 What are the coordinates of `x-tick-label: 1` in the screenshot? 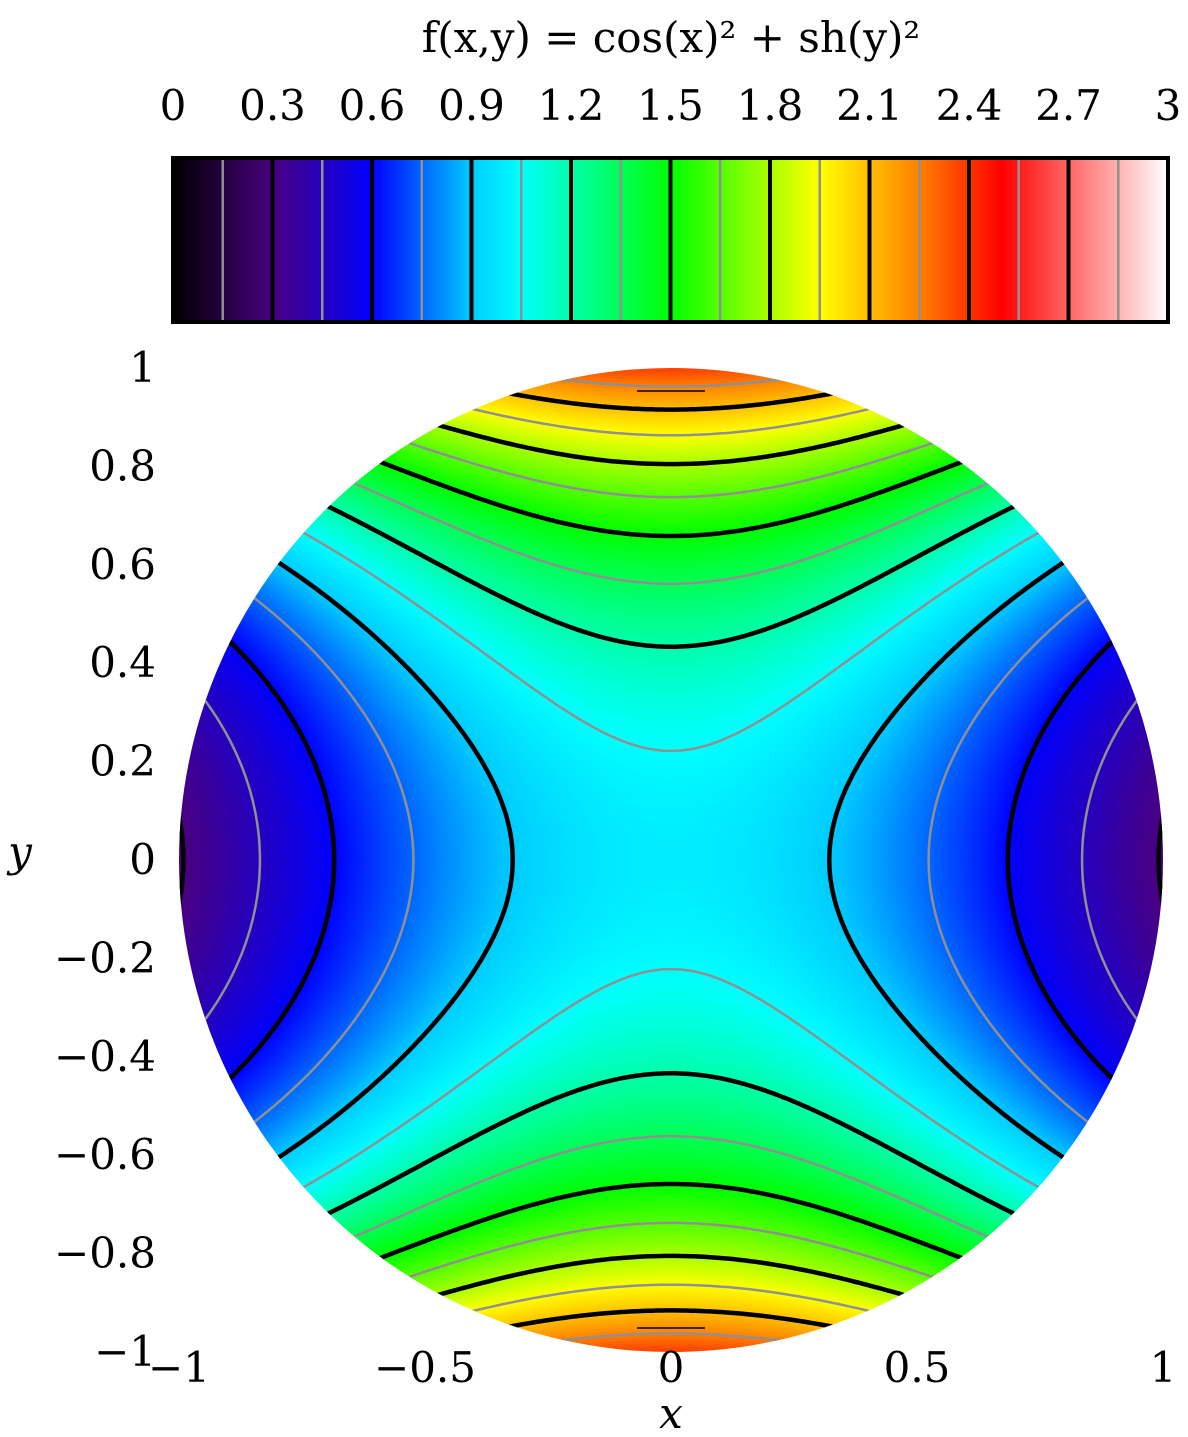 It's located at (1163, 1367).